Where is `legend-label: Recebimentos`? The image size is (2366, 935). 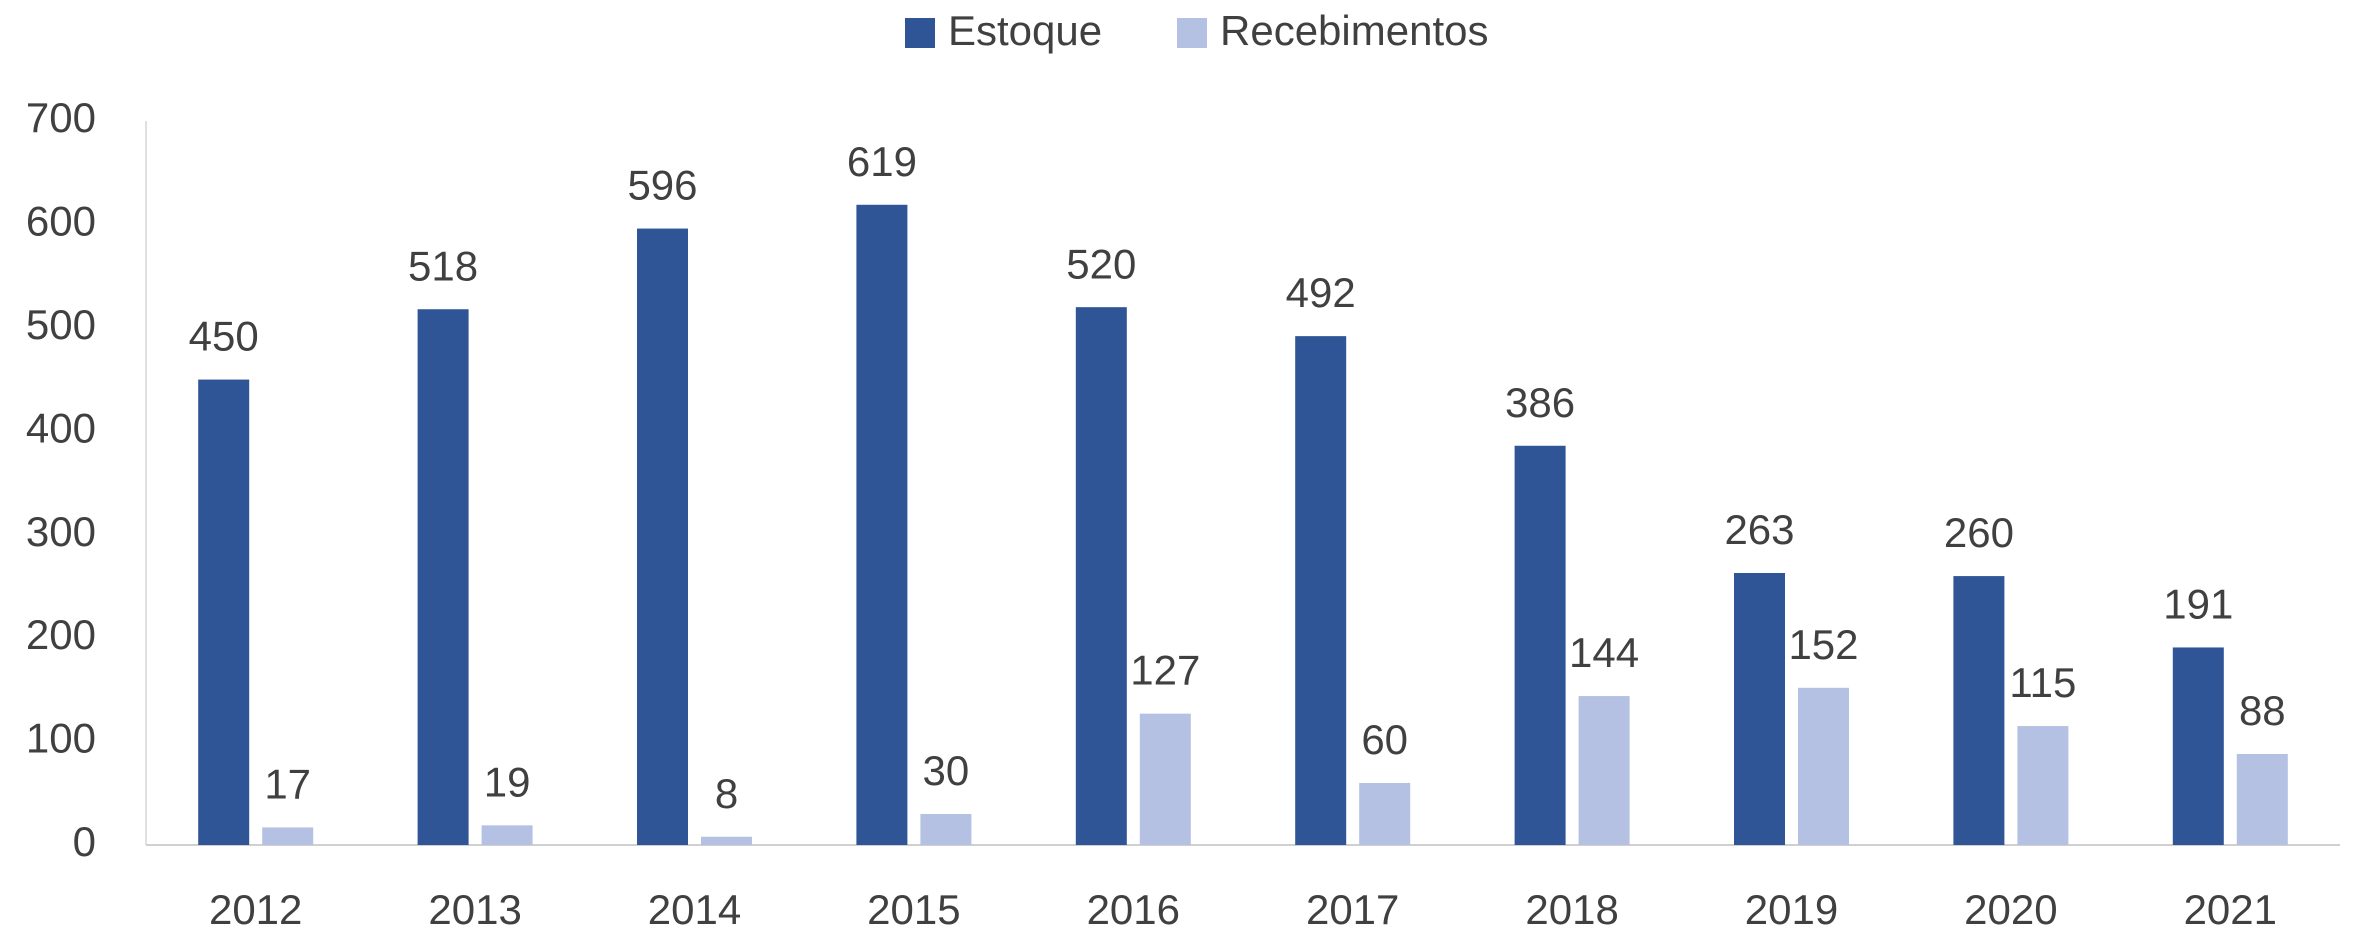 legend-label: Recebimentos is located at coordinates (1354, 30).